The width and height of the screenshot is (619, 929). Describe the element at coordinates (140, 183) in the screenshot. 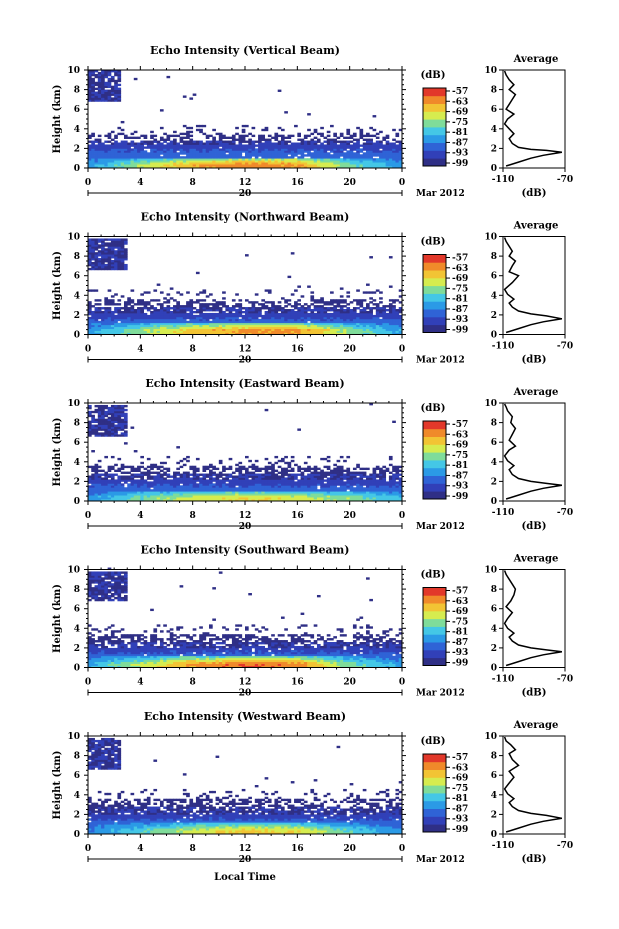

I see `x-tick-label: 4` at that location.